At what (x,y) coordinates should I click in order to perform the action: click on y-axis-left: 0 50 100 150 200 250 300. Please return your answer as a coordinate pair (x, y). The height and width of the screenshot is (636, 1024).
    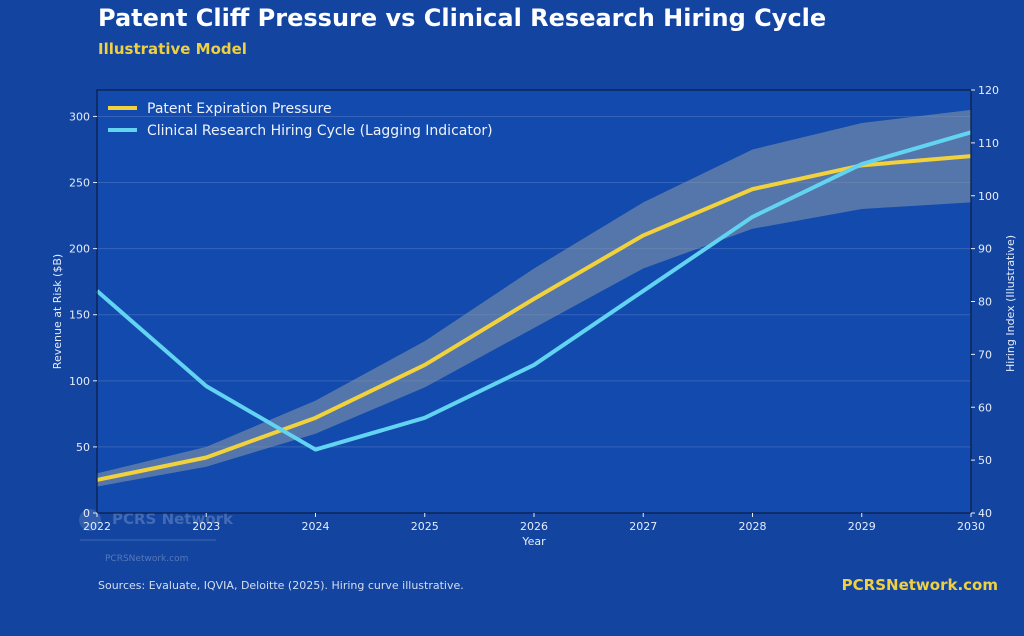
    Looking at the image, I should click on (83, 315).